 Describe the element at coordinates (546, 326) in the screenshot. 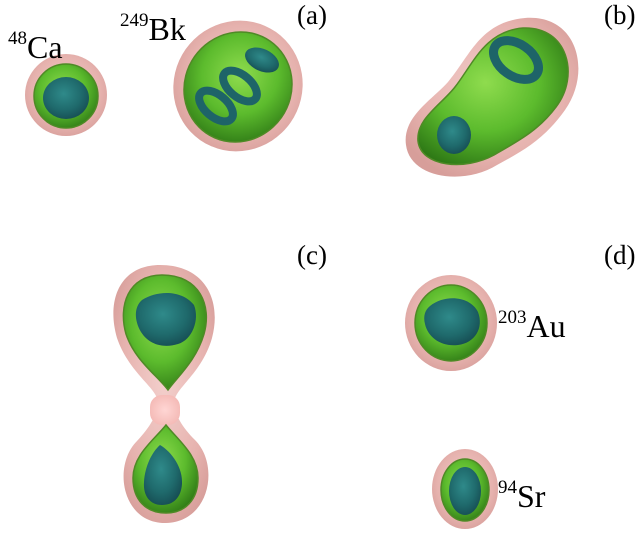

I see `au203-symbol: Au` at that location.